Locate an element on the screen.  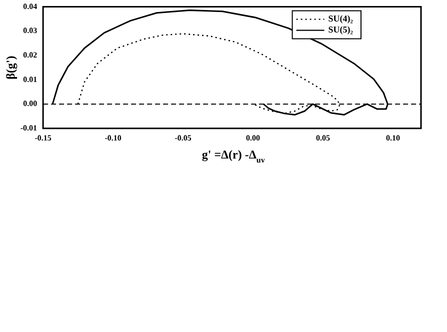
y-axis-title: β(g') is located at coordinates (10, 68).